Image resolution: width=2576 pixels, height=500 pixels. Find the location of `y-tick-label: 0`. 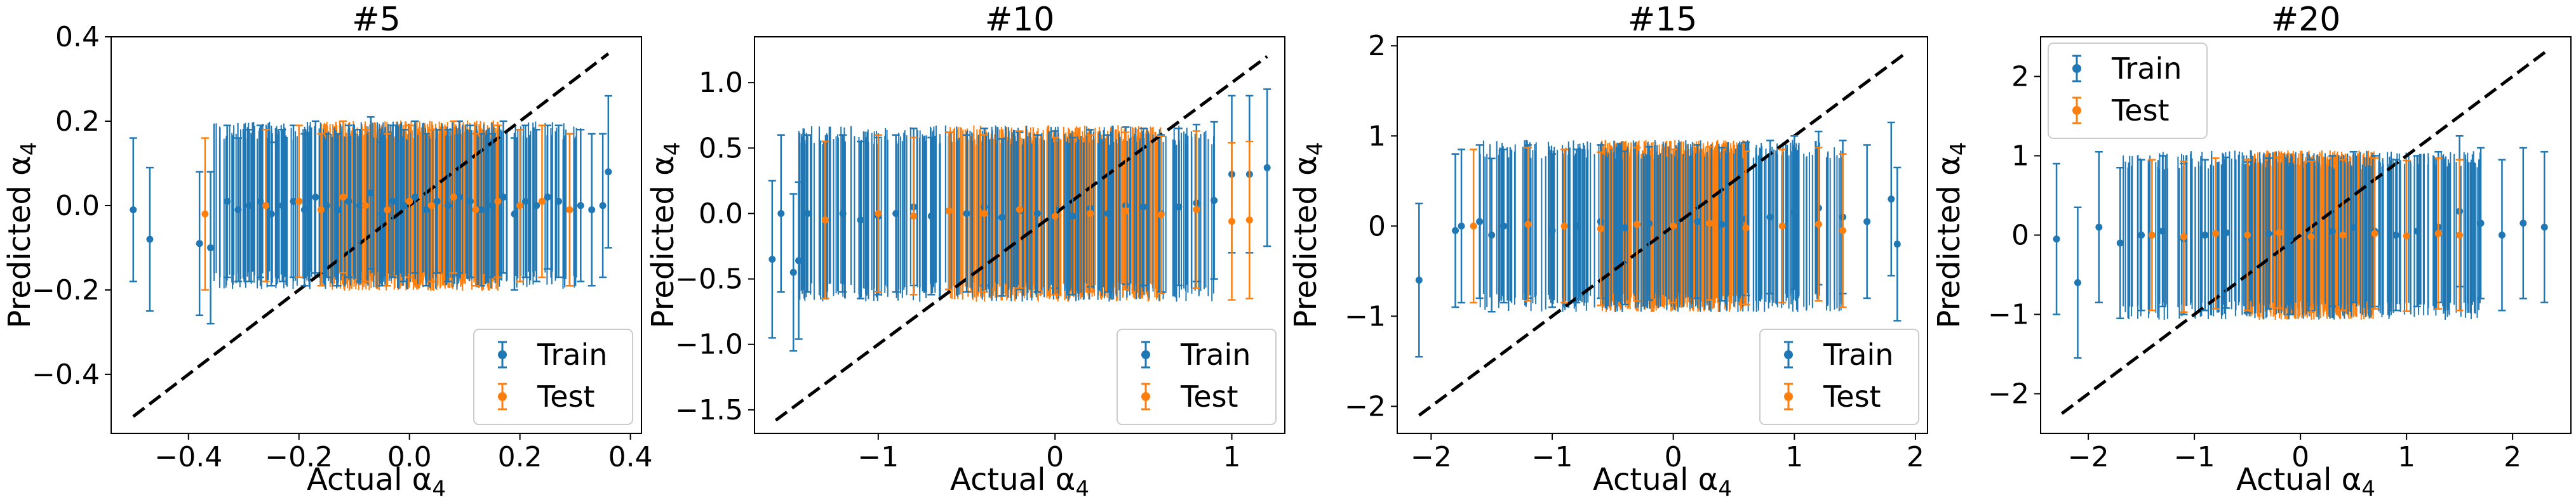

y-tick-label: 0 is located at coordinates (1377, 226).